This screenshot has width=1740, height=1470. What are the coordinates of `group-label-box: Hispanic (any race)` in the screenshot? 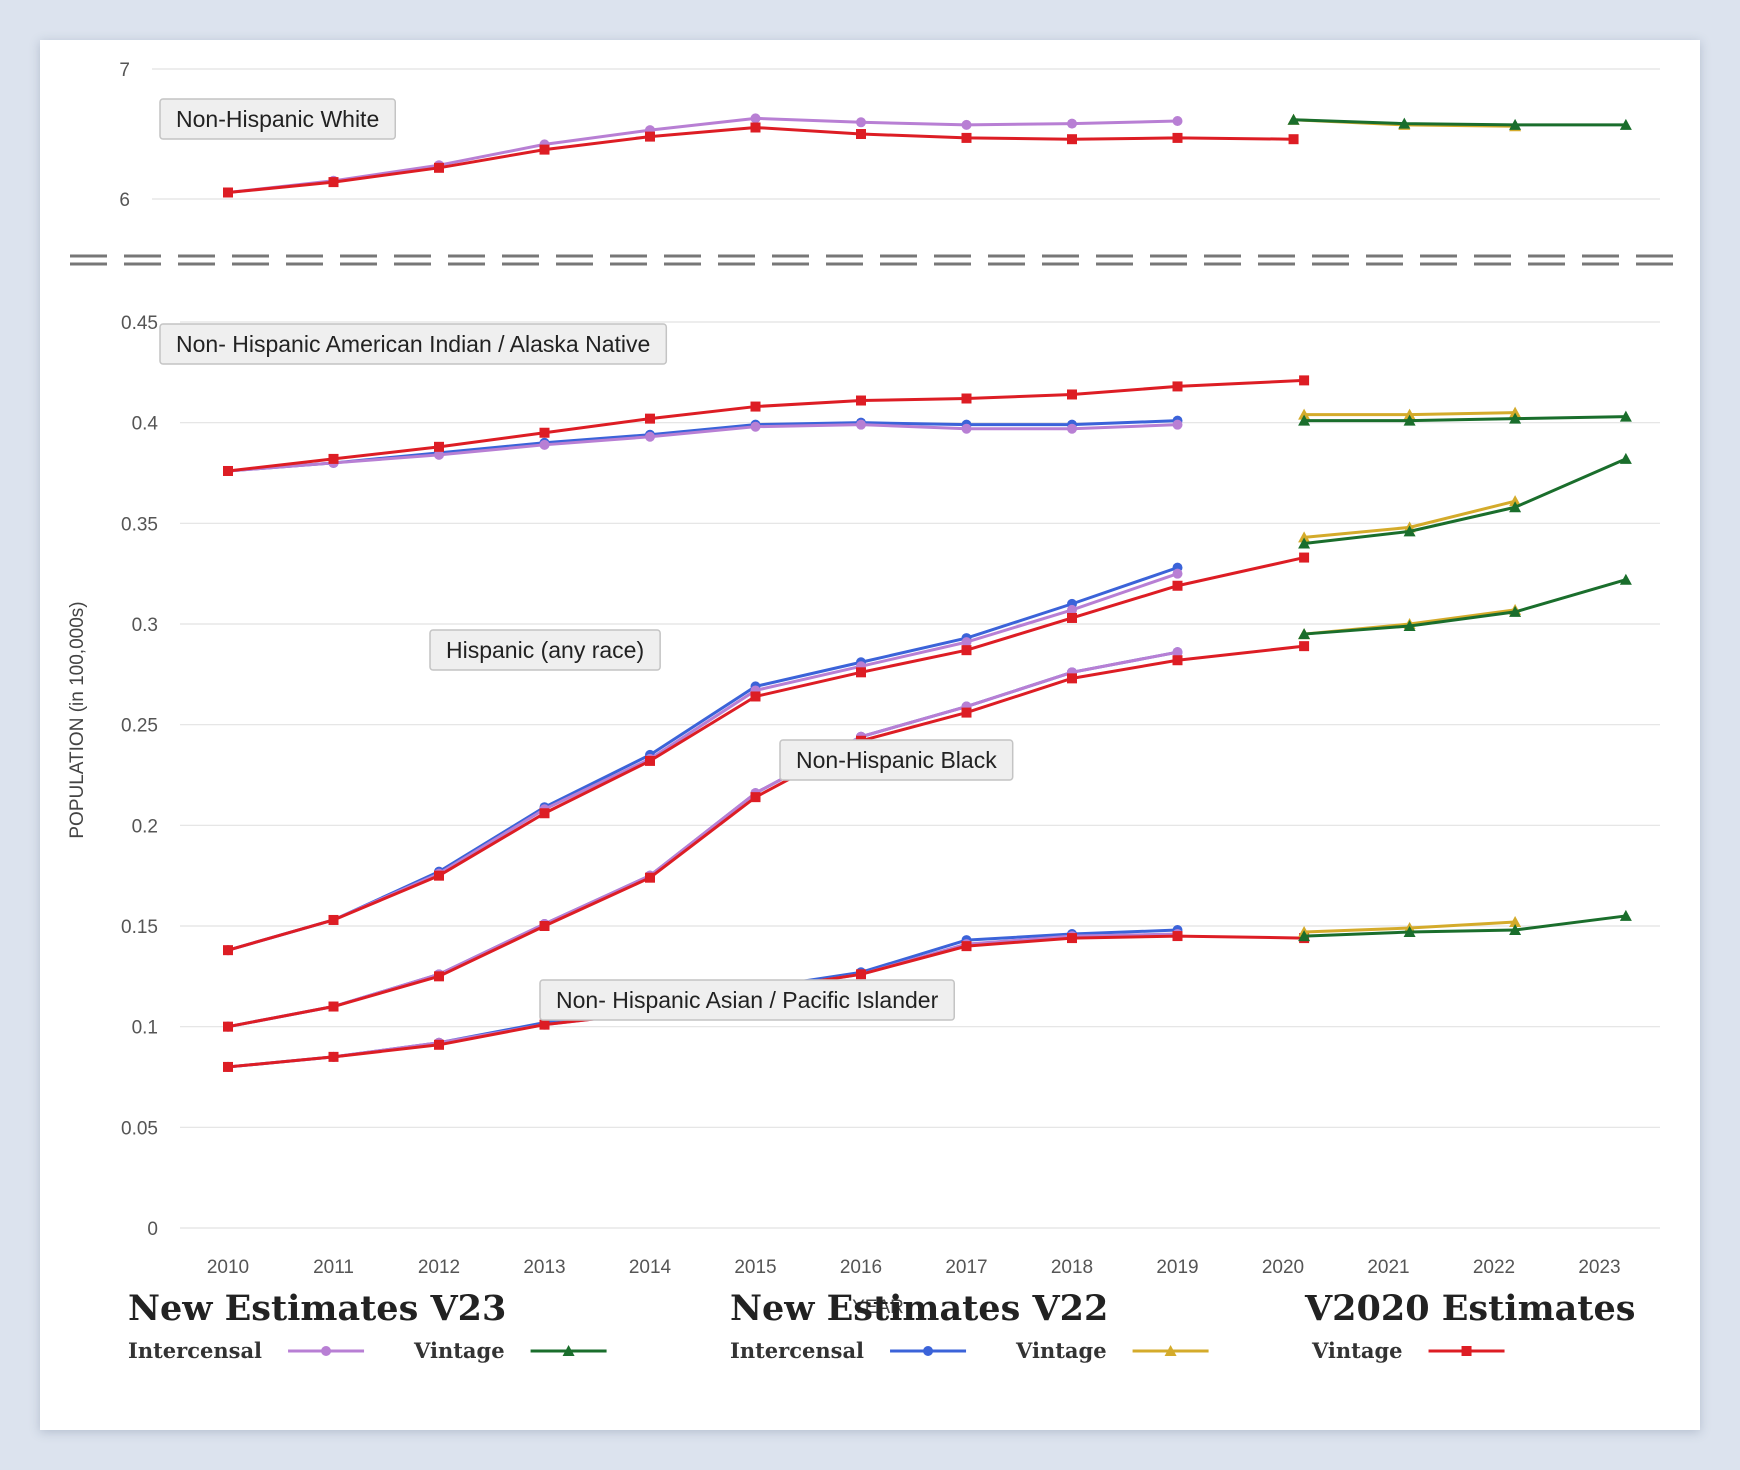 It's located at (545, 650).